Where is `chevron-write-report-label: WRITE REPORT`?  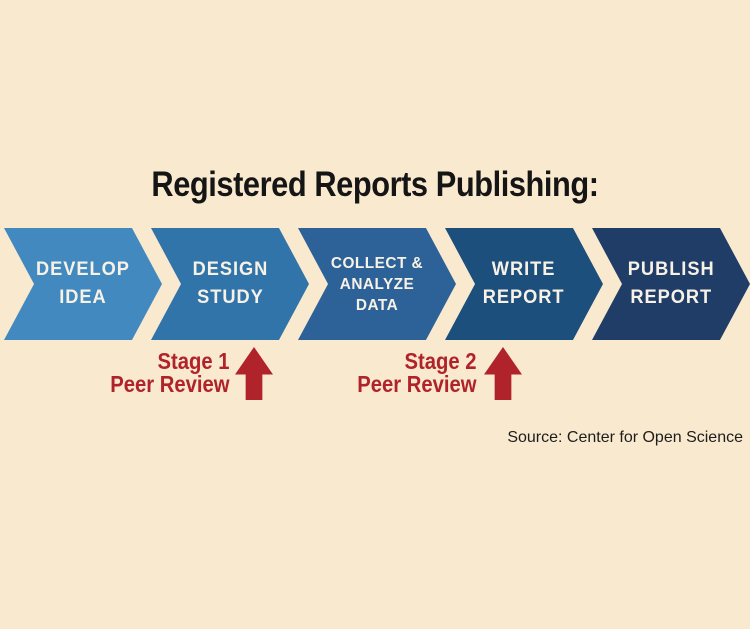
chevron-write-report-label: WRITE REPORT is located at coordinates (524, 284).